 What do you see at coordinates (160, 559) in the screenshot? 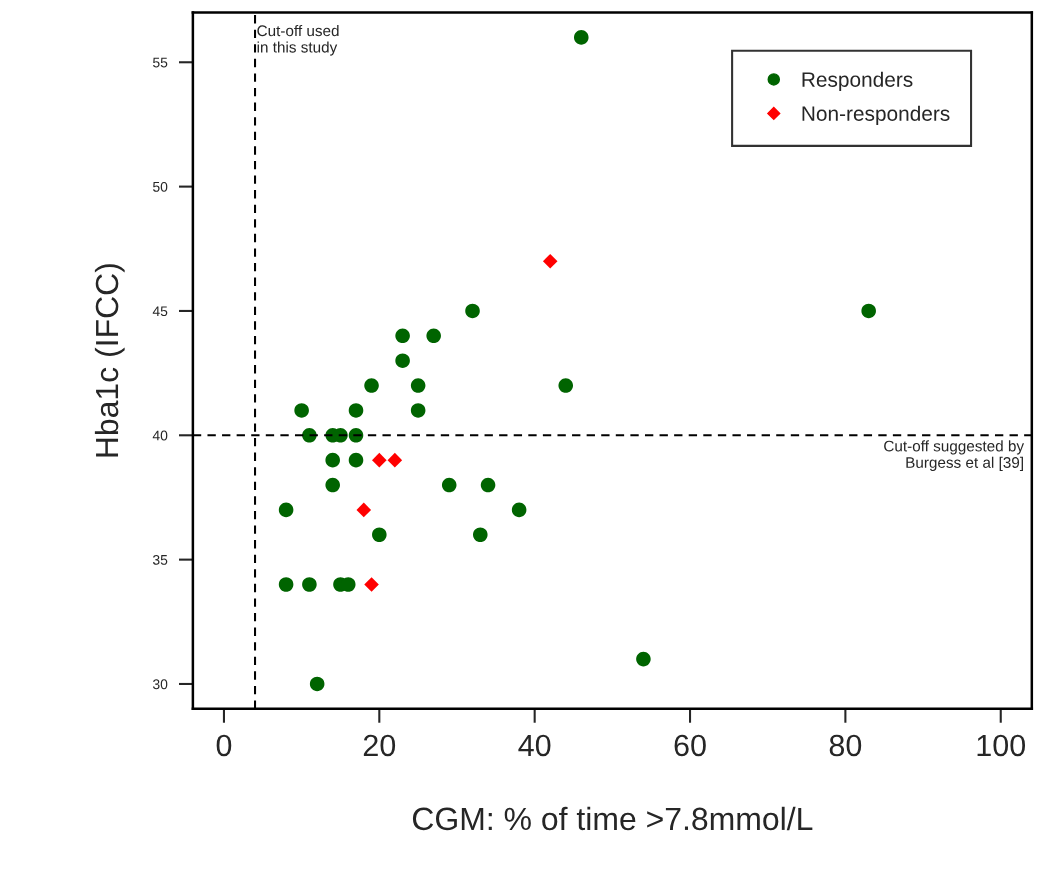
I see `y-tick-label: 35` at bounding box center [160, 559].